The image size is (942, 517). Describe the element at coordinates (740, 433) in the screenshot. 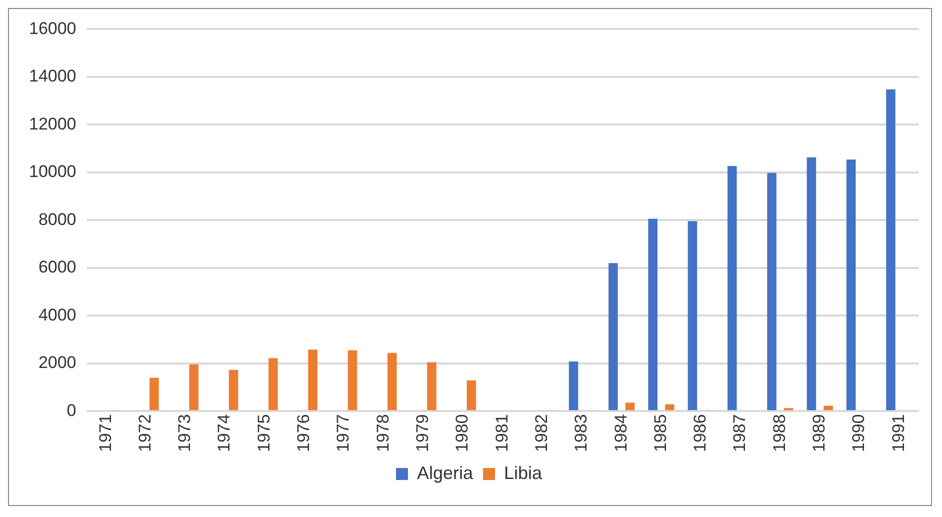

I see `x-tick-label: 1987` at that location.